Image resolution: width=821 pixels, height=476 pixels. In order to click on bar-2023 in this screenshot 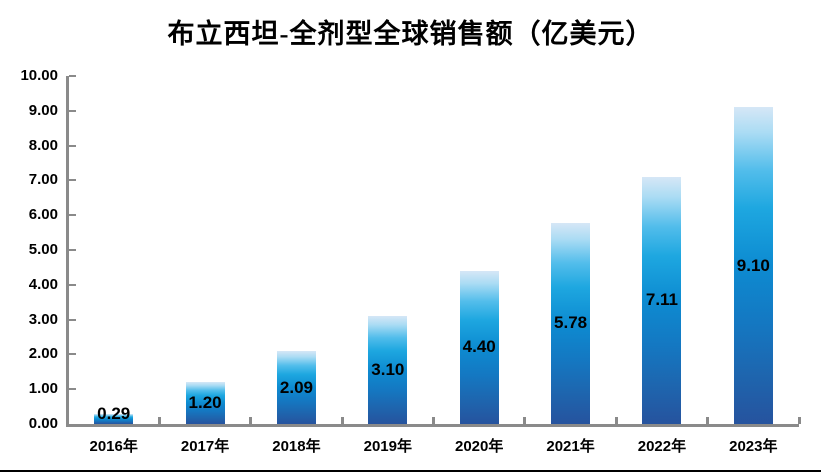, I will do `click(753, 265)`.